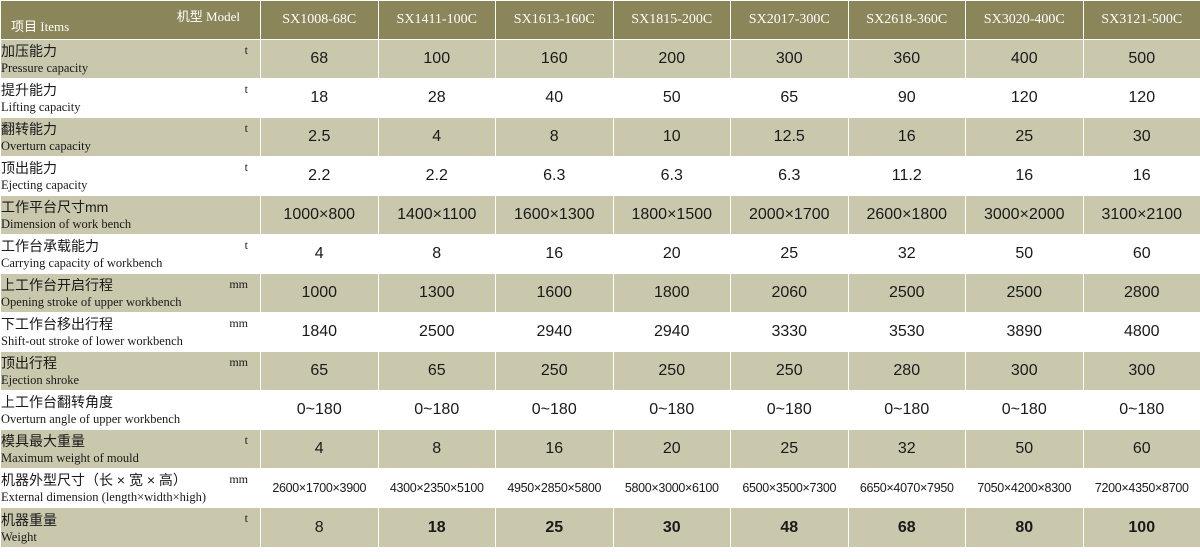  Describe the element at coordinates (319, 59) in the screenshot. I see `value-cell: 68` at that location.